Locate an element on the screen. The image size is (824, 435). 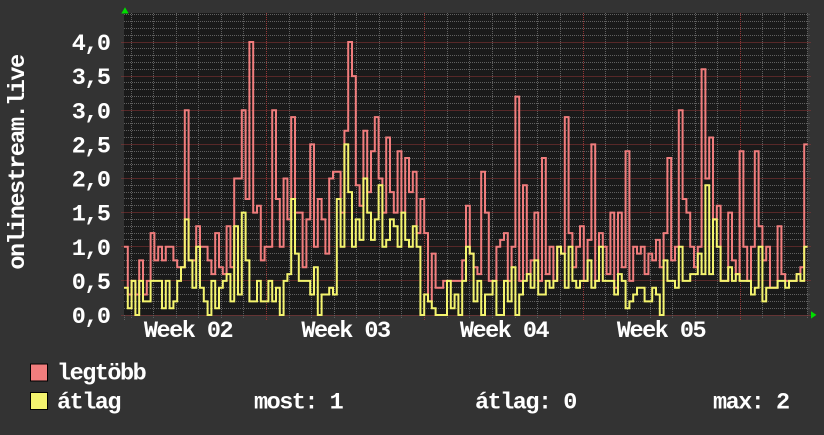
svg-text: 3,5 is located at coordinates (91, 78).